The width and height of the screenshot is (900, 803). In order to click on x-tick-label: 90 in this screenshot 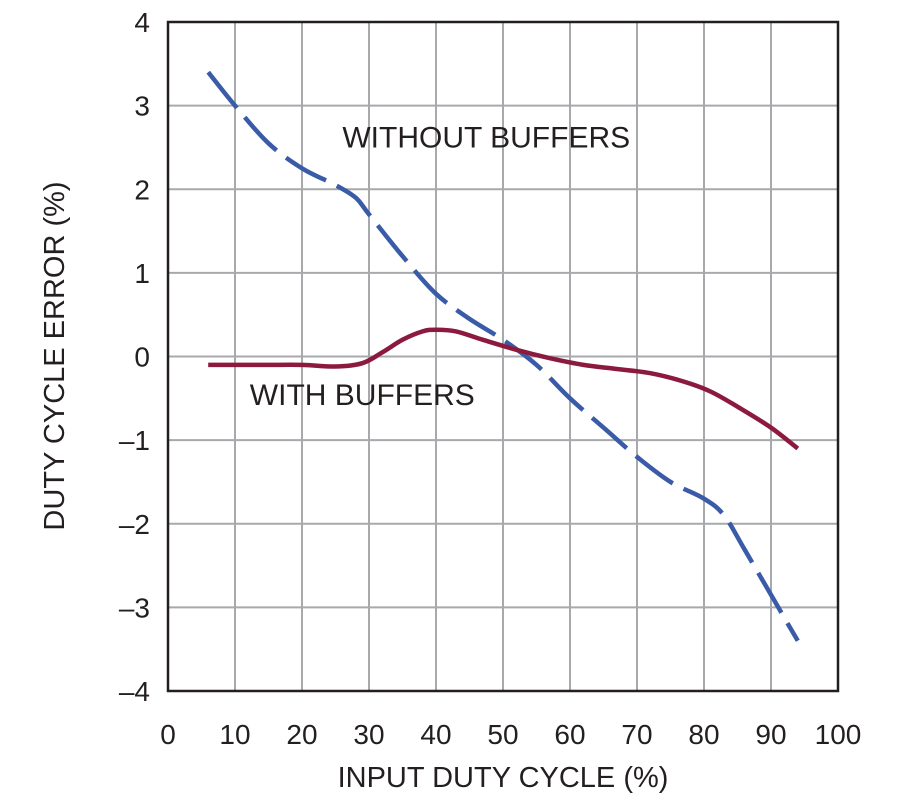, I will do `click(770, 734)`.